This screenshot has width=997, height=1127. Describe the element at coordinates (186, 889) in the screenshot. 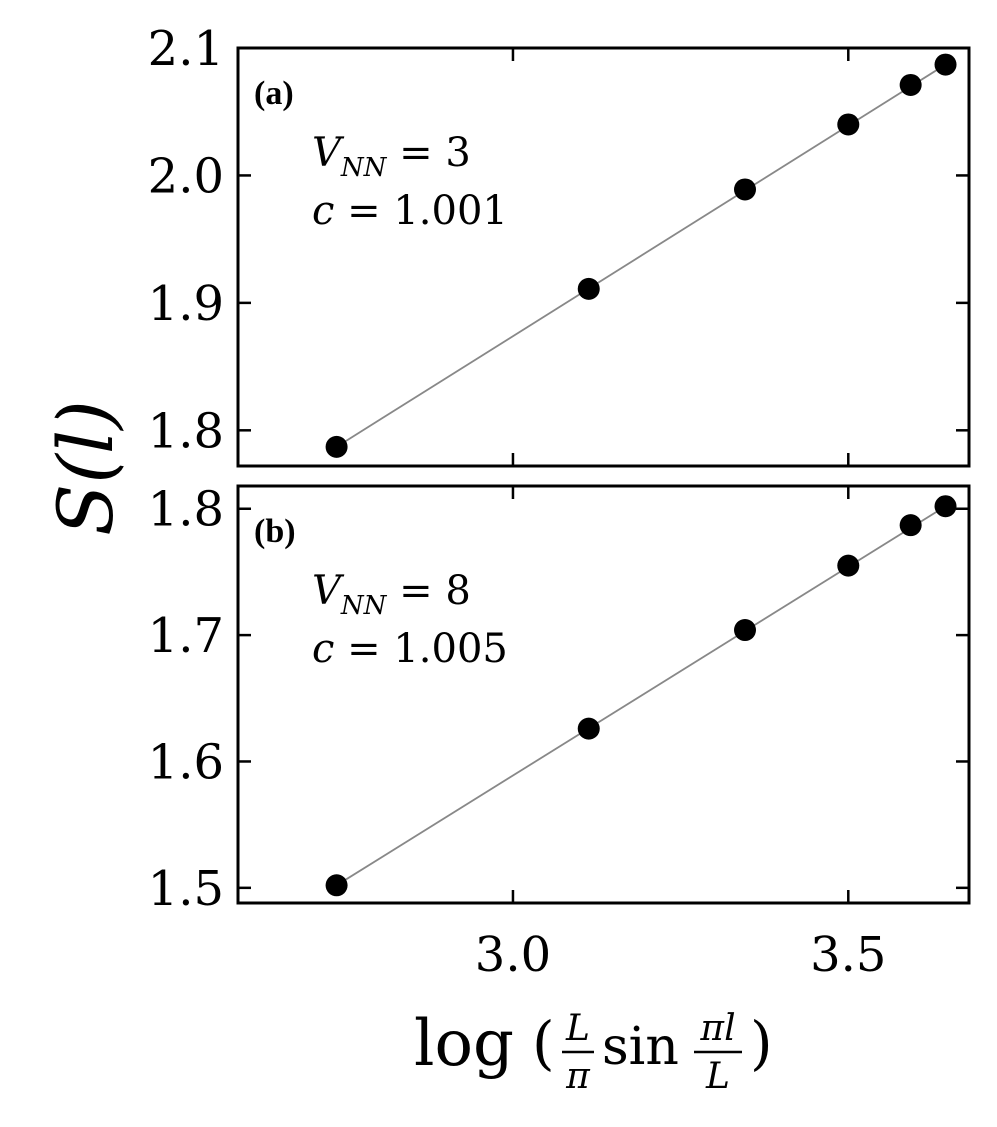

I see `y-tick-label: 1.5` at that location.